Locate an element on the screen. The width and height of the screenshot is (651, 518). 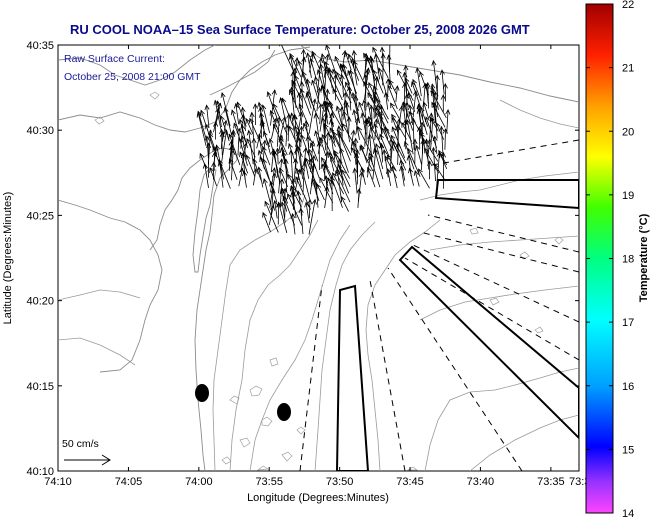
colorbar-ticks: 22 21 20 19 18 17 16 15 14 is located at coordinates (610, 259).